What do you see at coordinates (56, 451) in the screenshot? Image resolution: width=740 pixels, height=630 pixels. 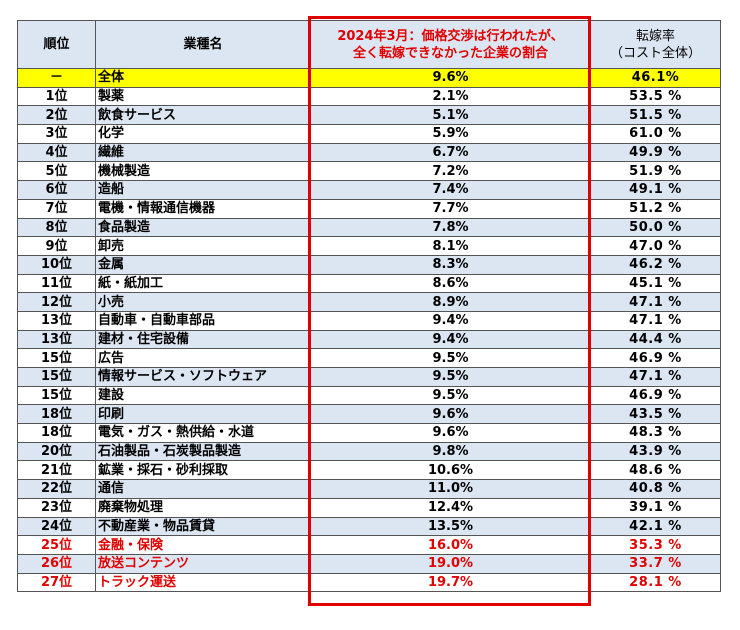 I see `rank-cell: 20位` at bounding box center [56, 451].